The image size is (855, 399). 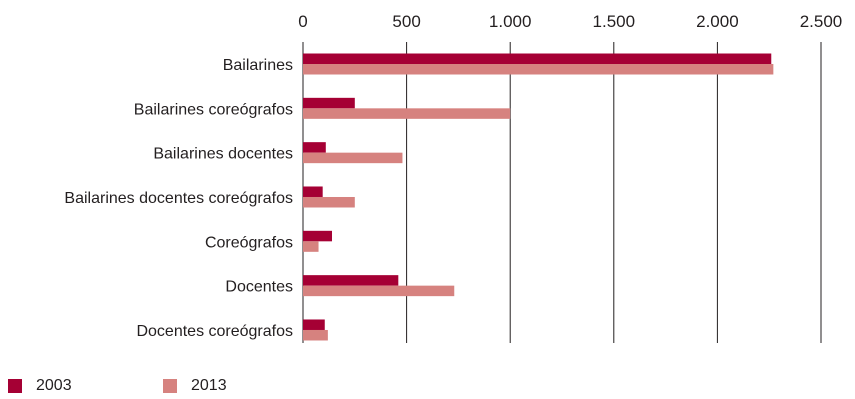 What do you see at coordinates (214, 331) in the screenshot?
I see `category-label: Docentes coreógrafos` at bounding box center [214, 331].